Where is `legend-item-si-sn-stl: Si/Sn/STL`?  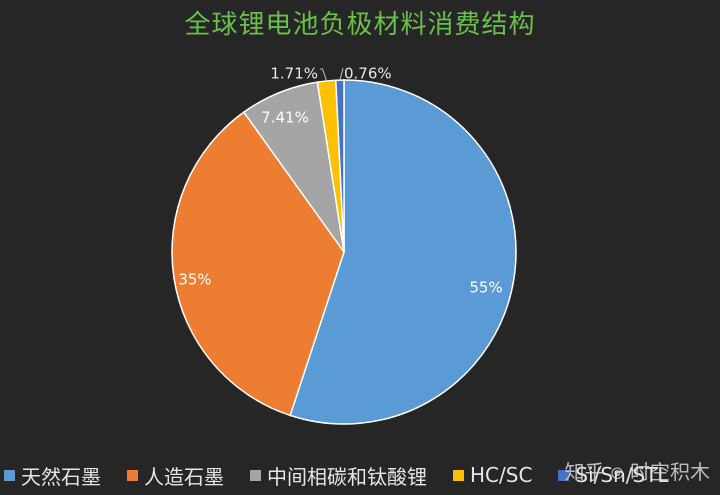
legend-item-si-sn-stl: Si/Sn/STL is located at coordinates (613, 475).